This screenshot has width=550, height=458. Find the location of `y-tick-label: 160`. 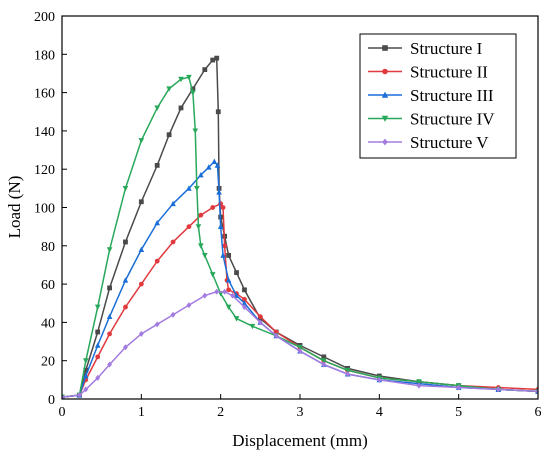

y-tick-label: 160 is located at coordinates (44, 94).